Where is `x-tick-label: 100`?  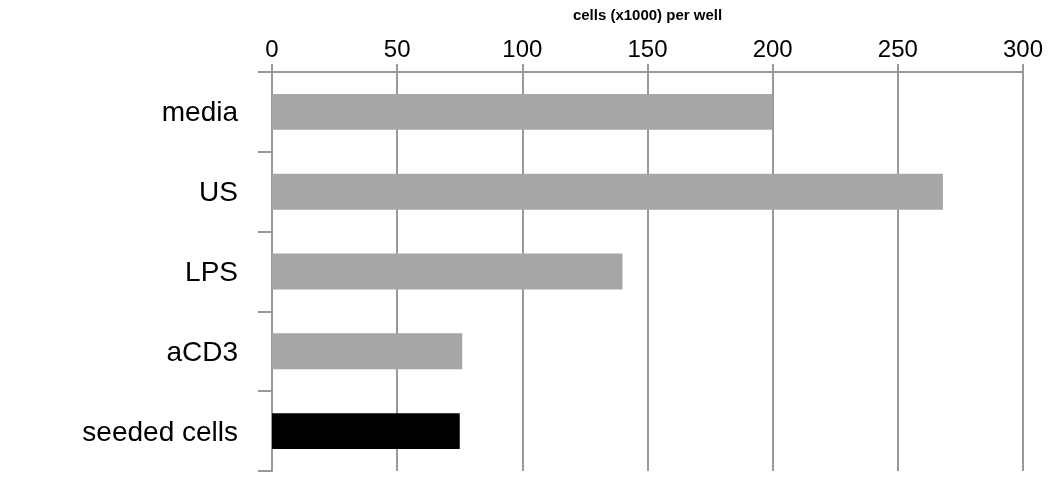
x-tick-label: 100 is located at coordinates (522, 48).